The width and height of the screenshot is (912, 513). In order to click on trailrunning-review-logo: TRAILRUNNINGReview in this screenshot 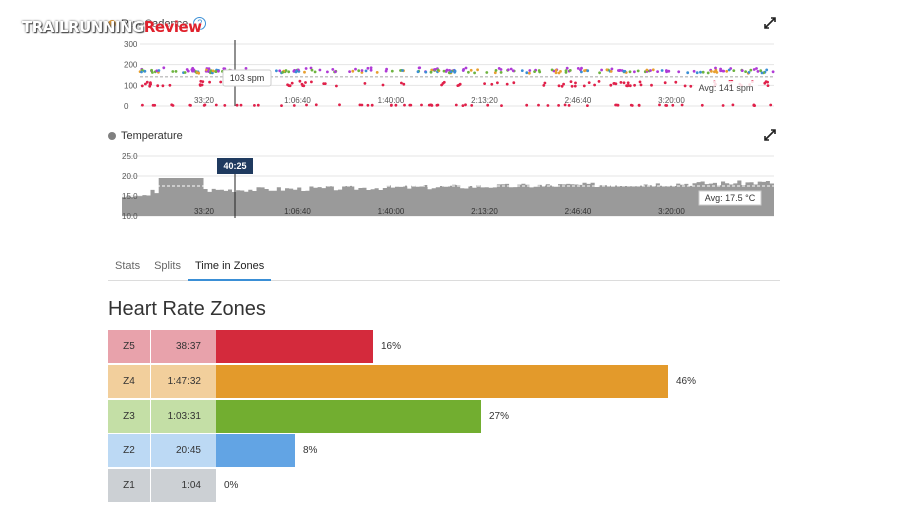, I will do `click(112, 27)`.